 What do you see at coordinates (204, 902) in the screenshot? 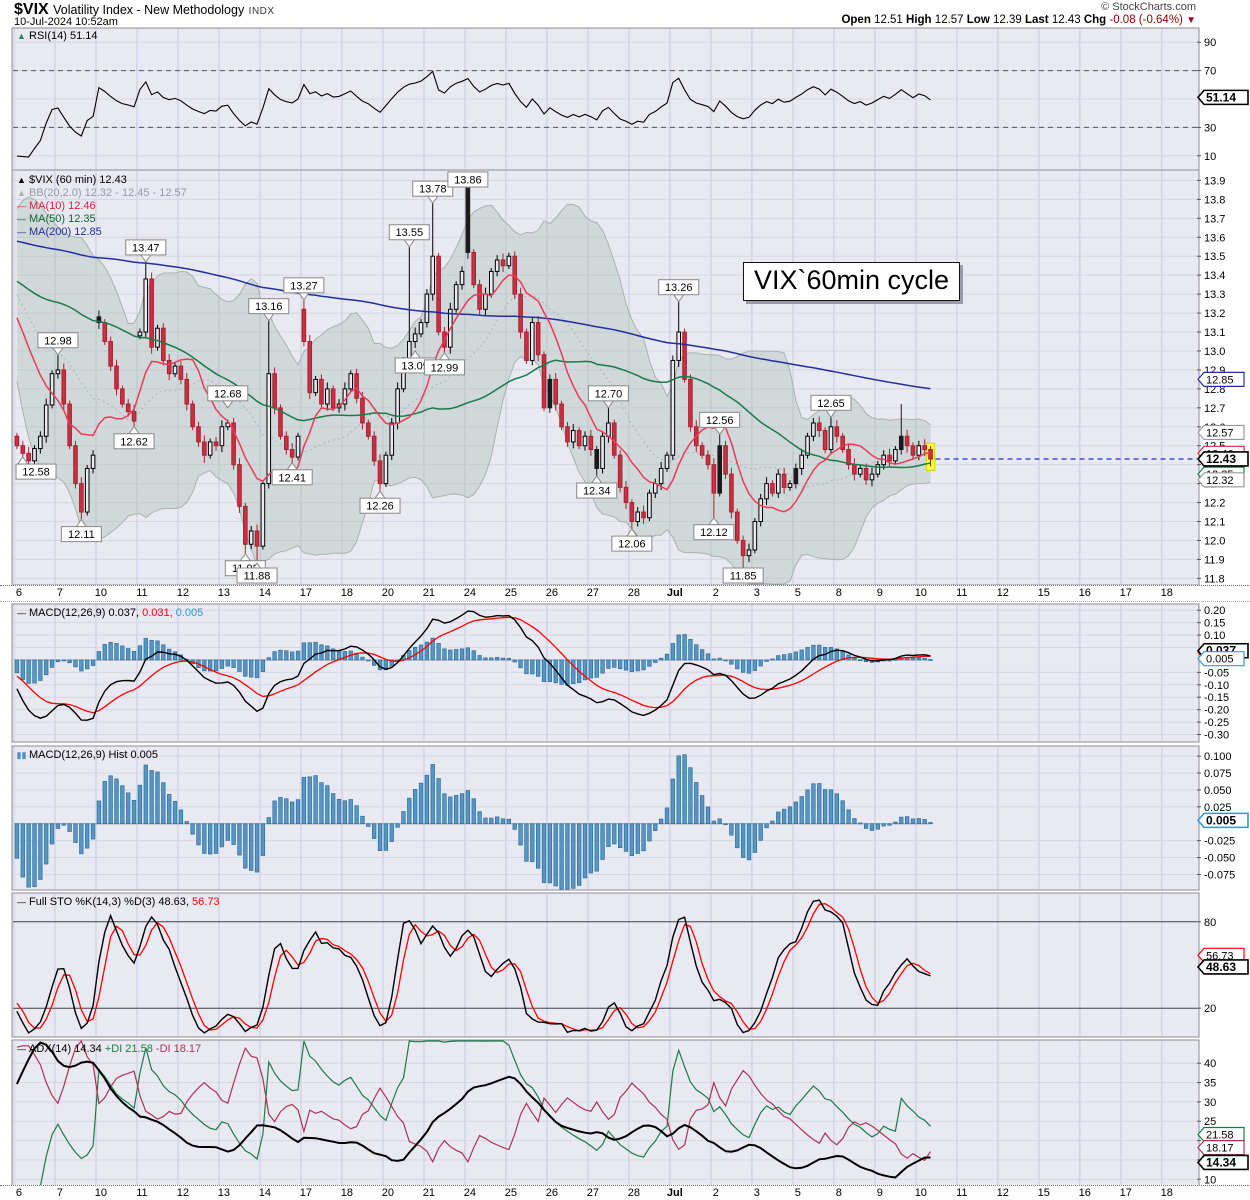
I see `legend-text: 56.73` at bounding box center [204, 902].